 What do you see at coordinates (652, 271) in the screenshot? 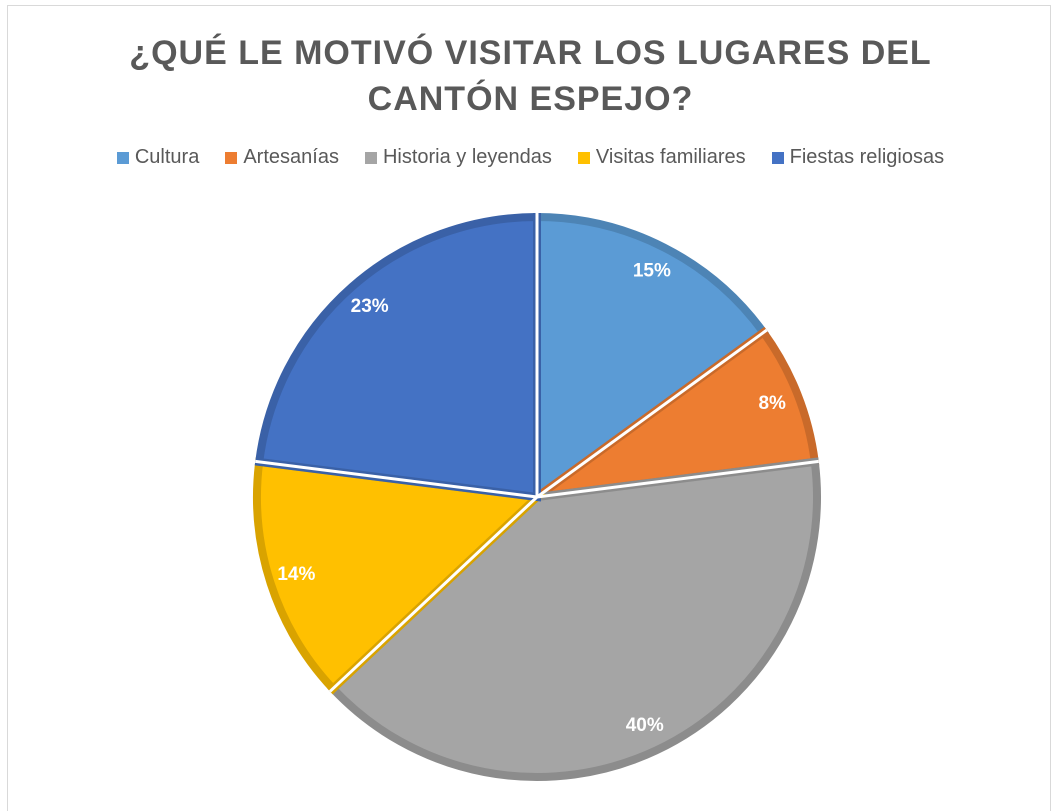
I see `data-label: 15%` at bounding box center [652, 271].